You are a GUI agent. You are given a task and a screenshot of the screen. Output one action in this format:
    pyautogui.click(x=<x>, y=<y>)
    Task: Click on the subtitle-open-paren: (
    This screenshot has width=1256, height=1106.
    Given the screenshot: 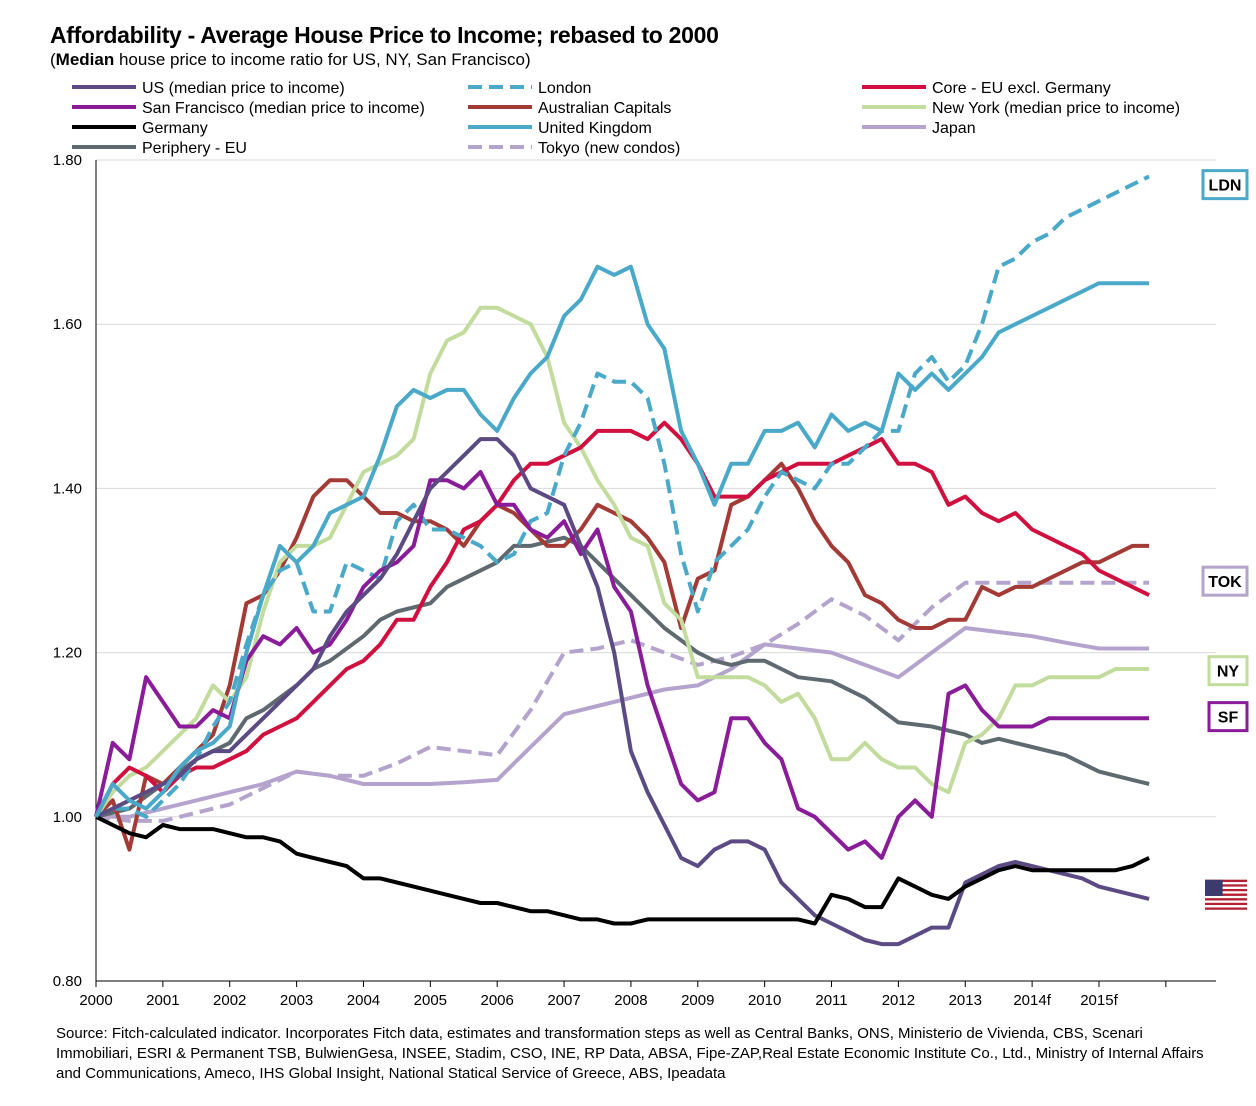 What is the action you would take?
    pyautogui.click(x=53, y=59)
    